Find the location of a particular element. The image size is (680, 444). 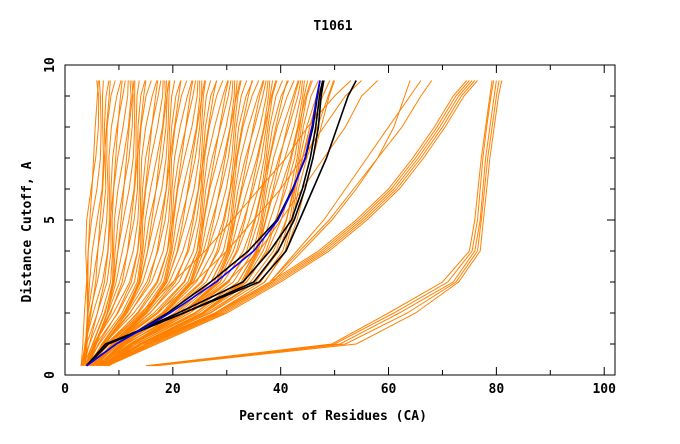

chart-title: T1061 is located at coordinates (332, 26).